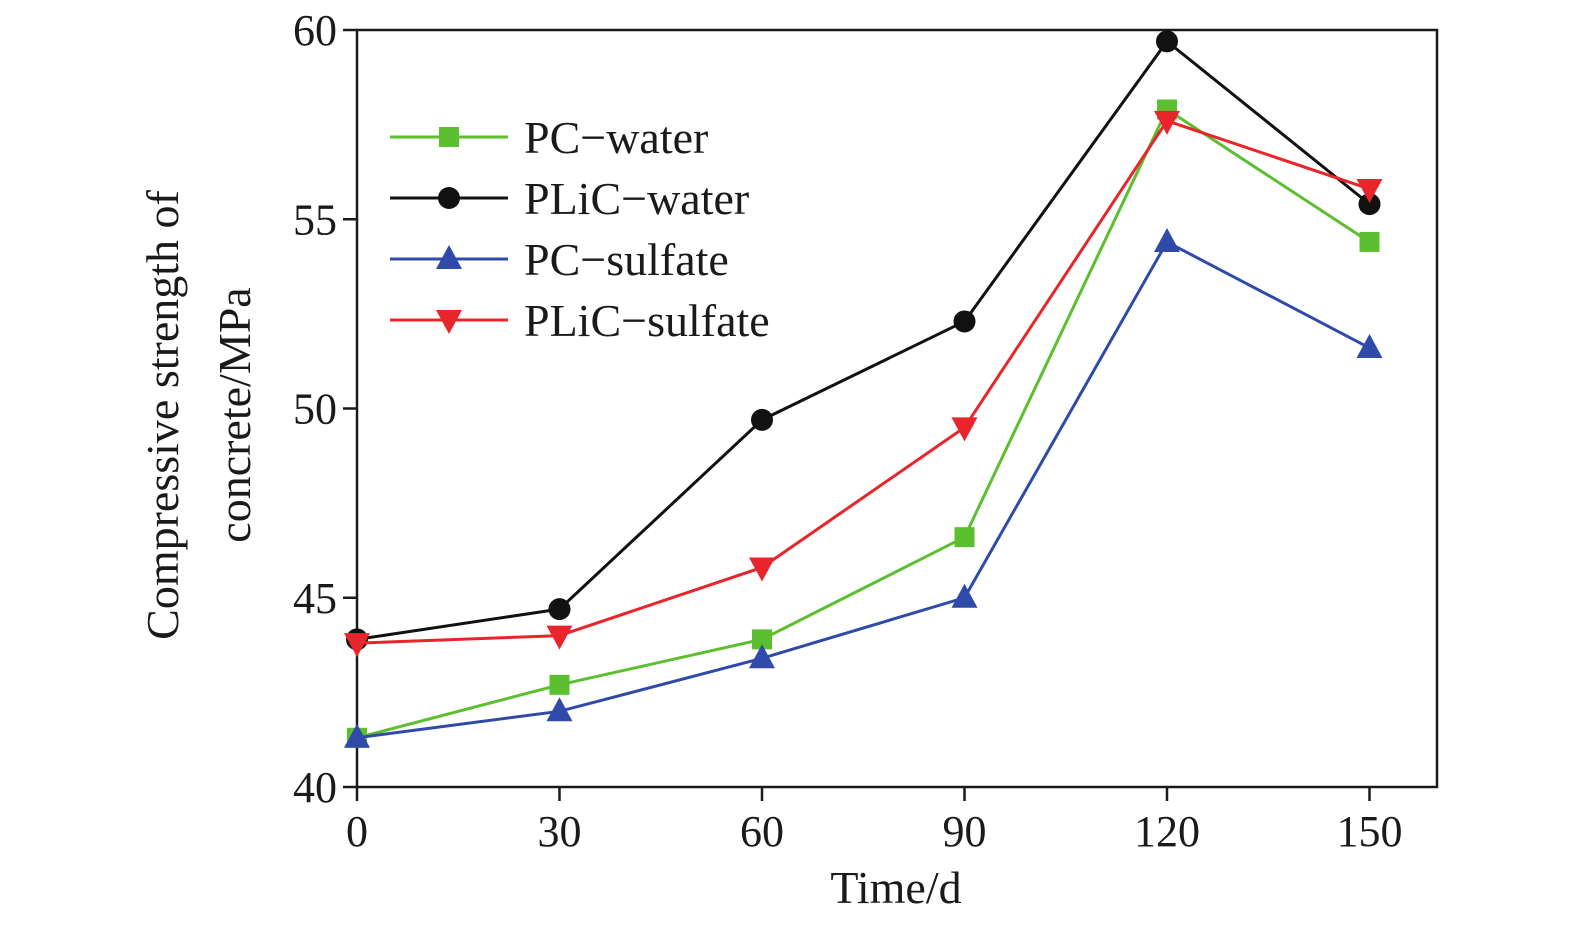  I want to click on legend-item-plic-sulfate: PLiC−sulfate, so click(580, 320).